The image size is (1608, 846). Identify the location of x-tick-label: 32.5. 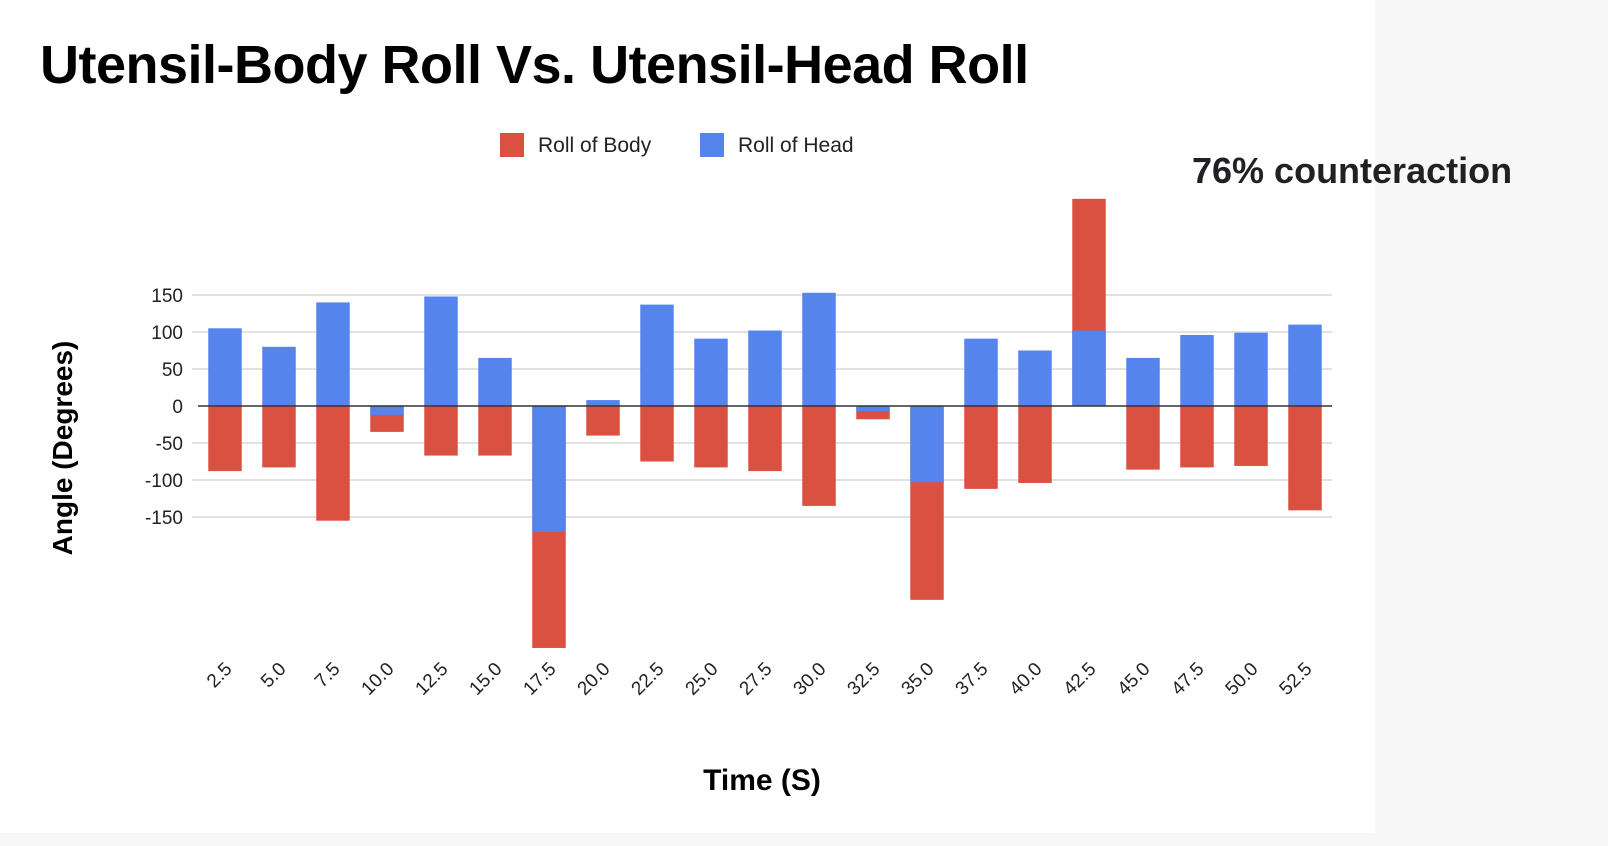
(864, 679).